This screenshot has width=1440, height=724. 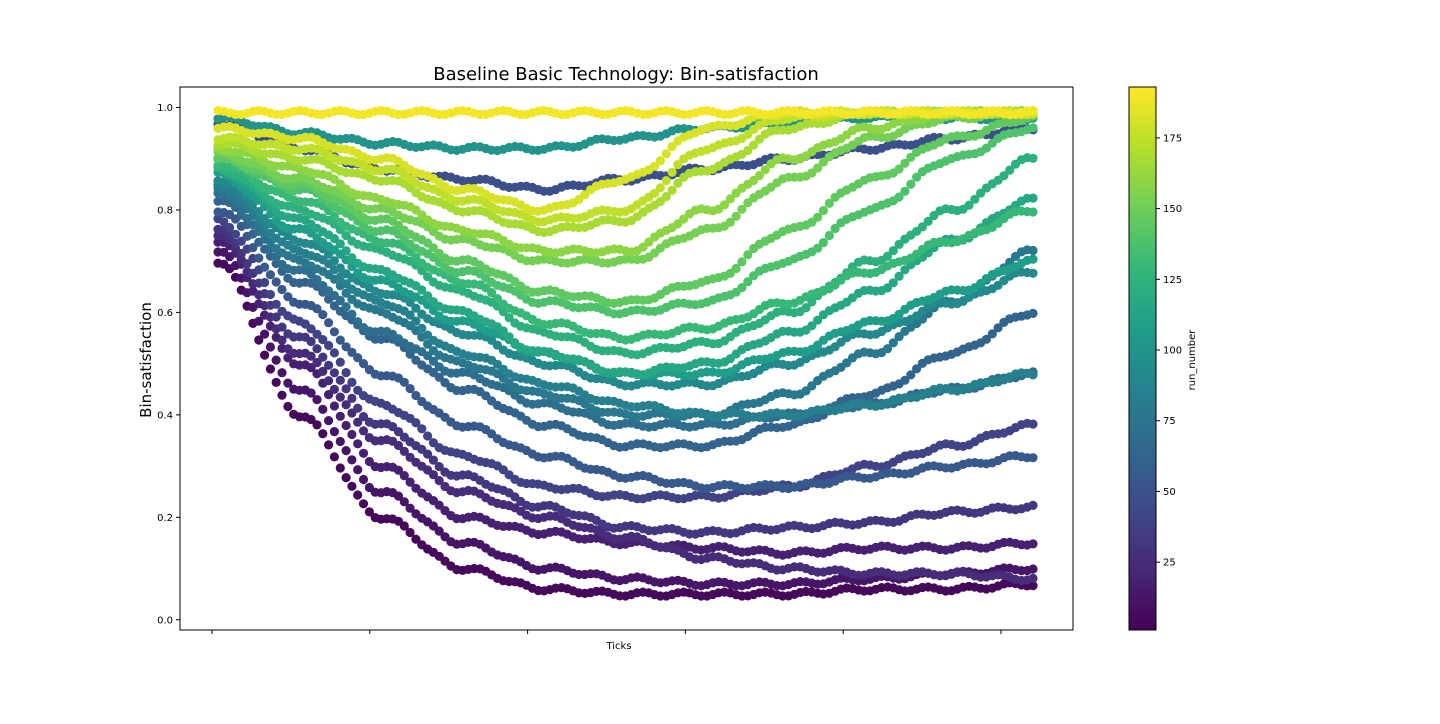 What do you see at coordinates (1169, 563) in the screenshot?
I see `colorbar-tick-label: 25` at bounding box center [1169, 563].